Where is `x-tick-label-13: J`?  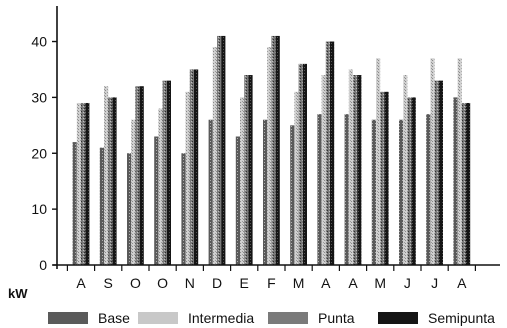 x-tick-label-13: J is located at coordinates (434, 283).